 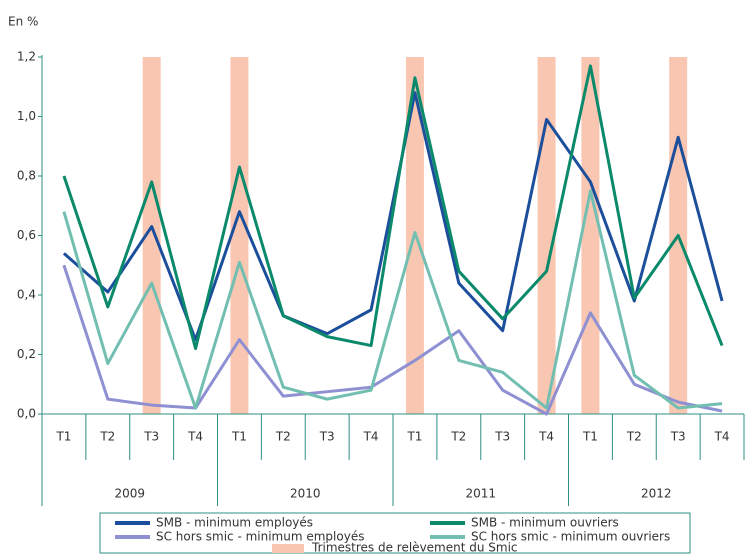 I want to click on year-label: 2010, so click(x=305, y=494).